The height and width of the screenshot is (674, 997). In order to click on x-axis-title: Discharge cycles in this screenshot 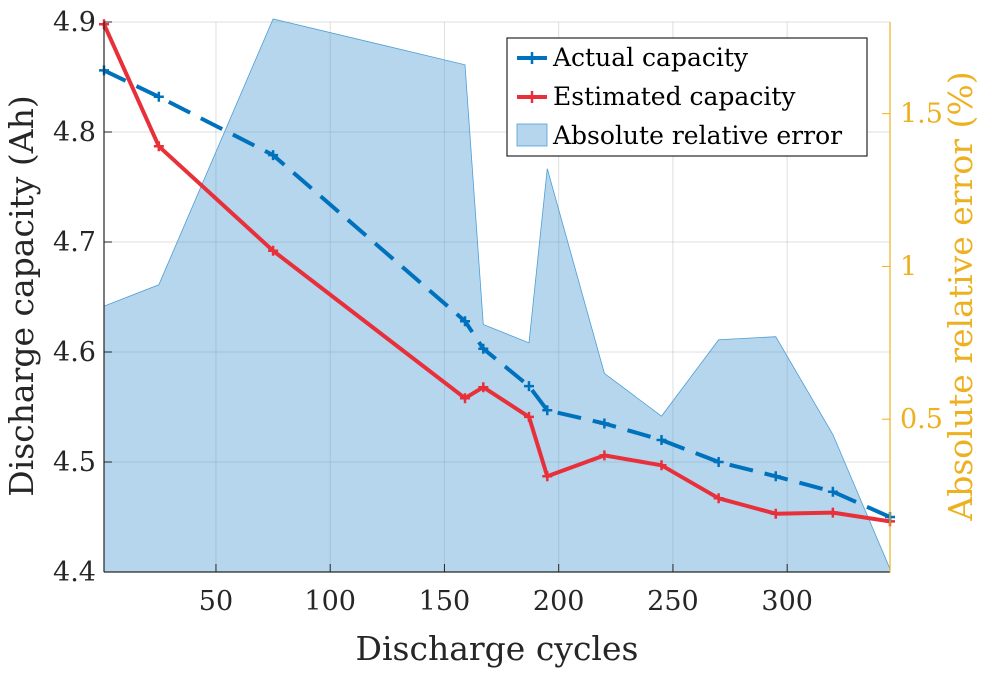, I will do `click(497, 648)`.